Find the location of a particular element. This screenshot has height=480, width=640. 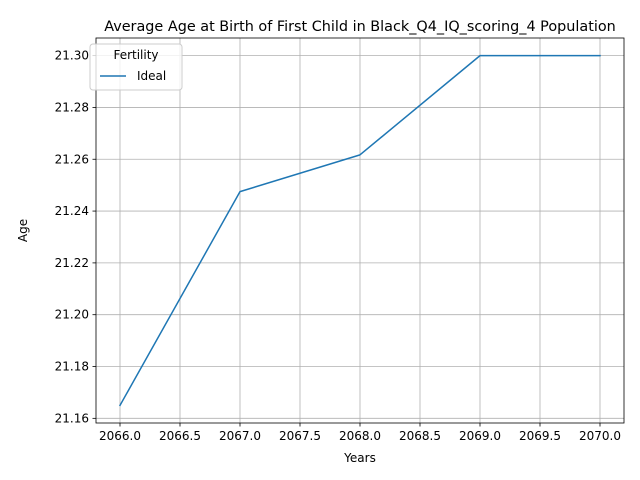

x-tick-label: 2068.5 is located at coordinates (420, 436).